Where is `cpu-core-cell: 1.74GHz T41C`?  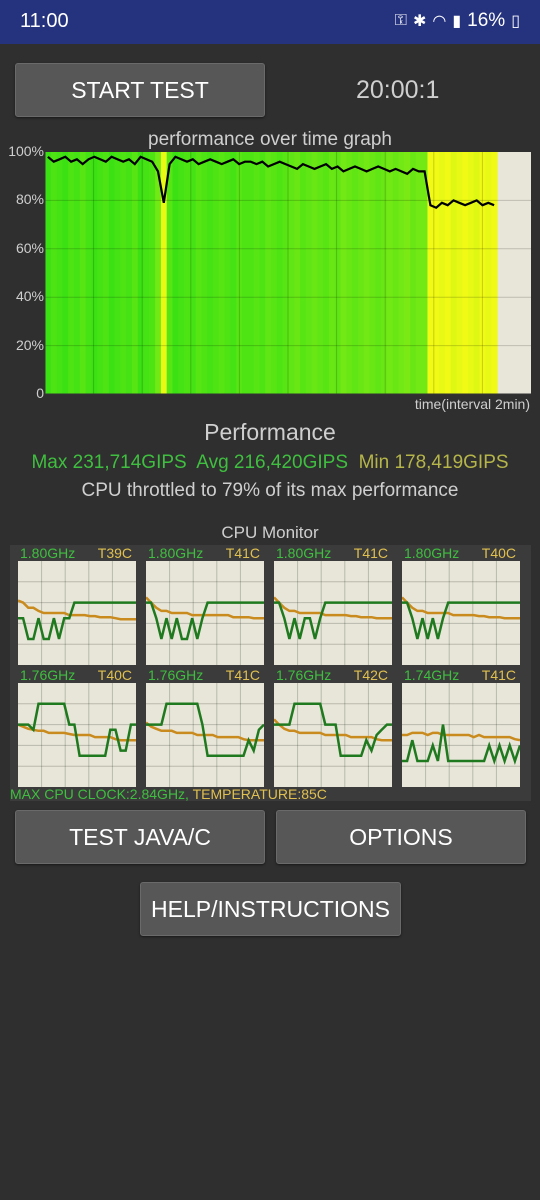 cpu-core-cell: 1.74GHz T41C is located at coordinates (461, 728).